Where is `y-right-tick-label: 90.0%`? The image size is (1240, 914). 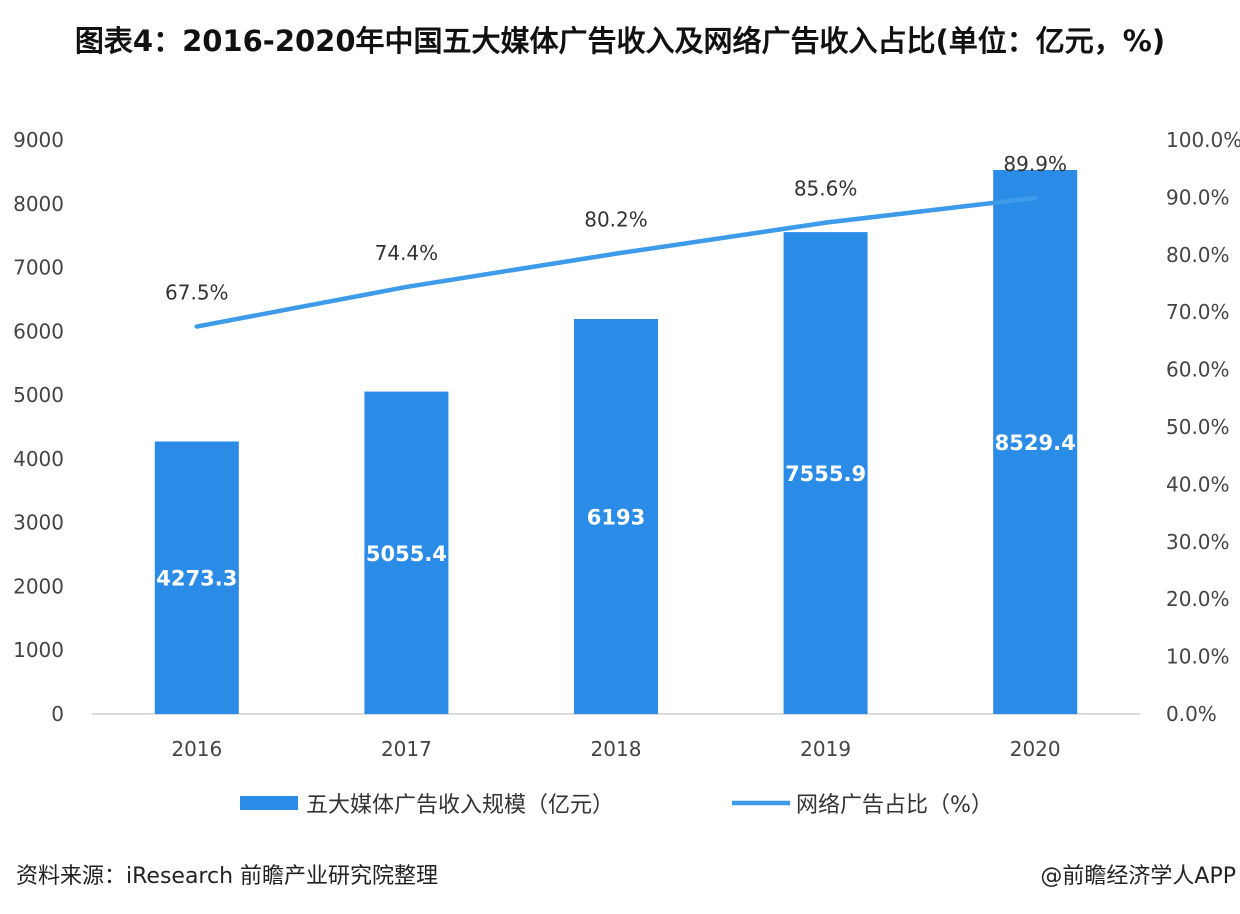 y-right-tick-label: 90.0% is located at coordinates (1198, 197).